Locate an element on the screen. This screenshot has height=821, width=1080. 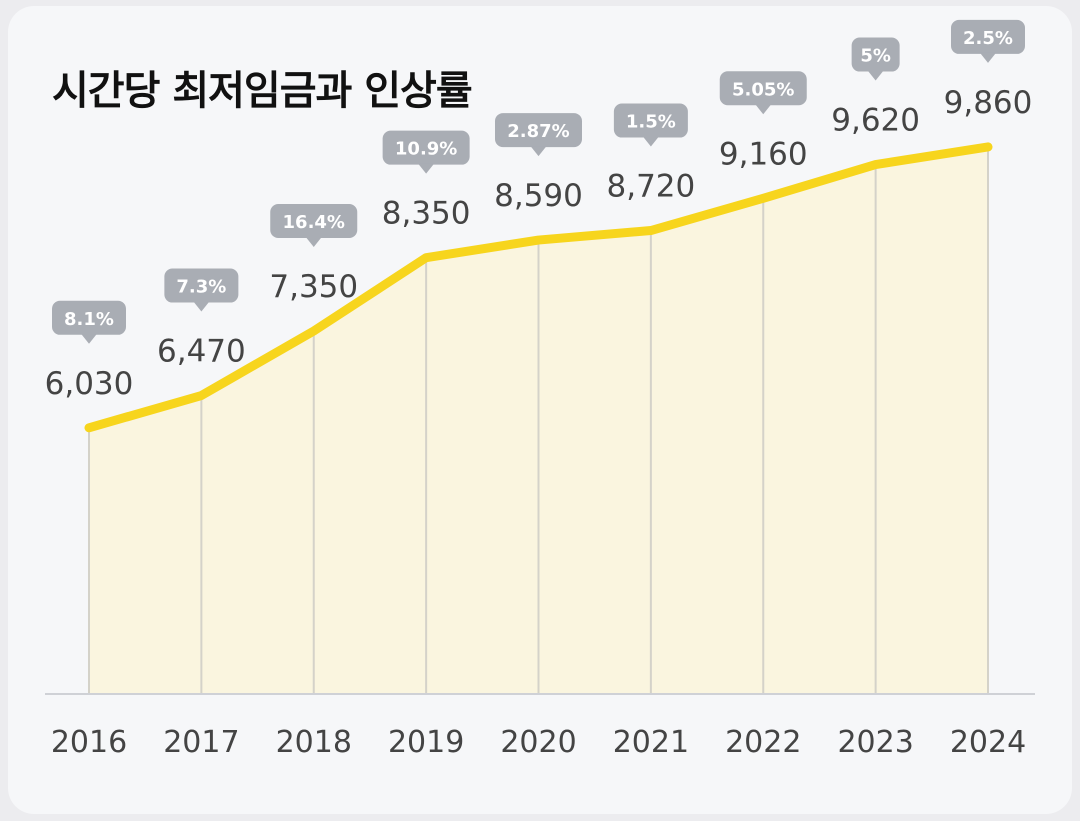
rate-label: 16.4% is located at coordinates (314, 222).